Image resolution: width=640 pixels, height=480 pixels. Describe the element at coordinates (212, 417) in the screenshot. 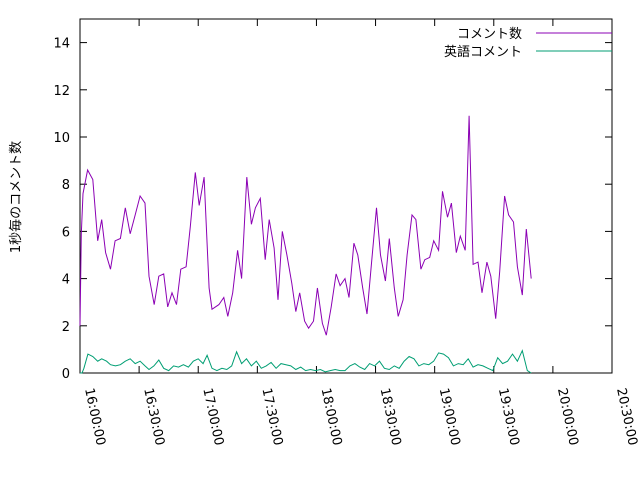

I see `x-tick-label: 17:00:00` at that location.